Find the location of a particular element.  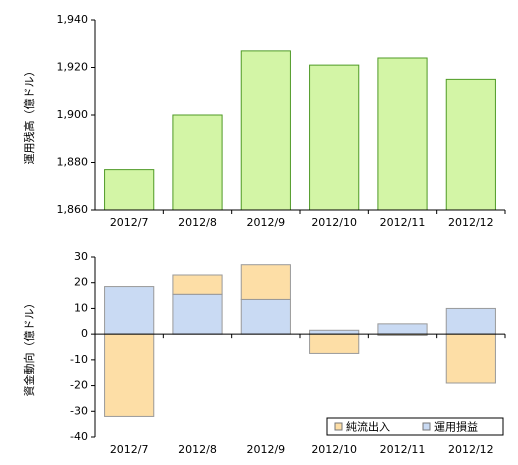

y-tick-label: -10 is located at coordinates (79, 359).